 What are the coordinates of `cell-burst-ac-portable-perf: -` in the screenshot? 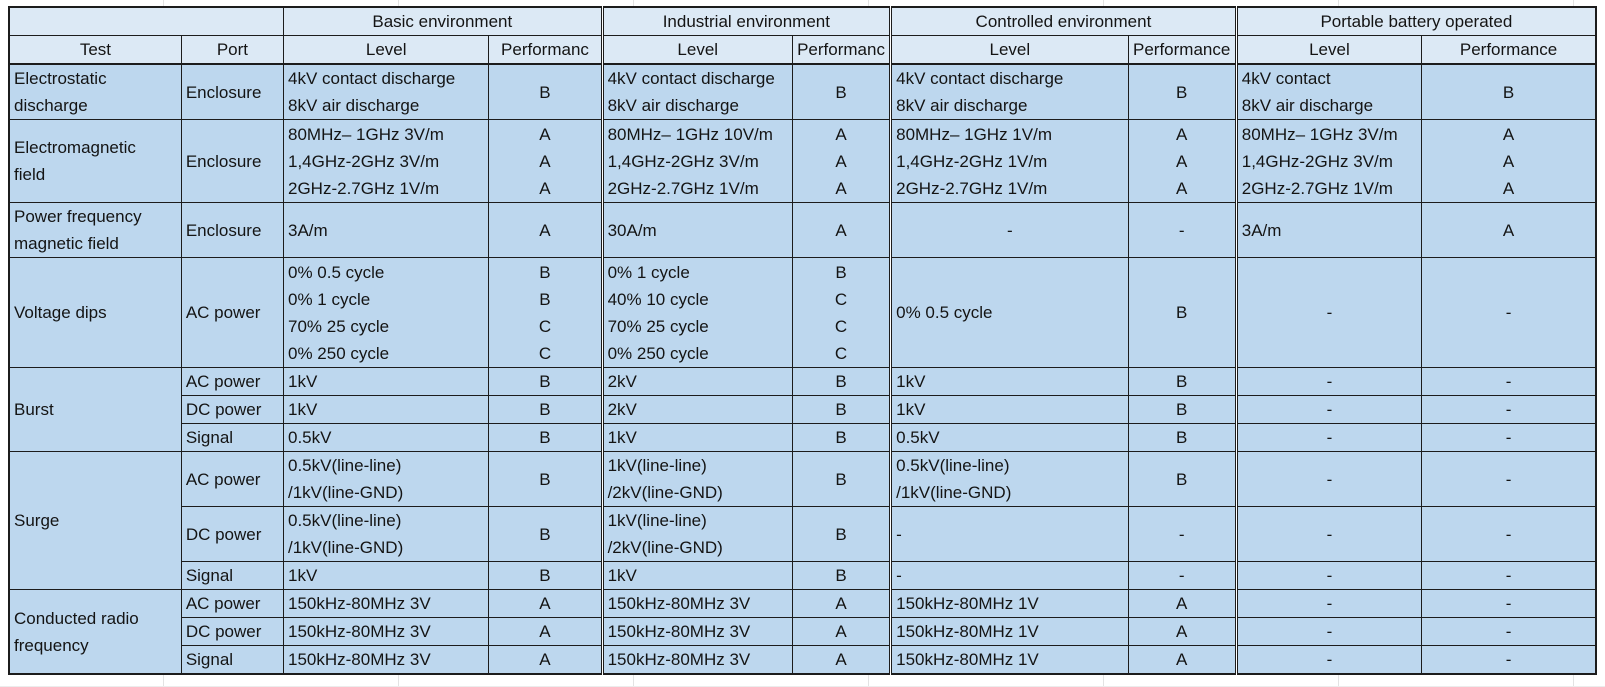 It's located at (1509, 381).